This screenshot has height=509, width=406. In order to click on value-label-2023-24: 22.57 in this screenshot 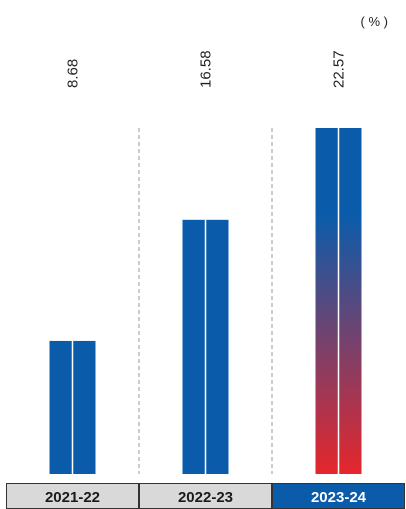, I will do `click(339, 69)`.